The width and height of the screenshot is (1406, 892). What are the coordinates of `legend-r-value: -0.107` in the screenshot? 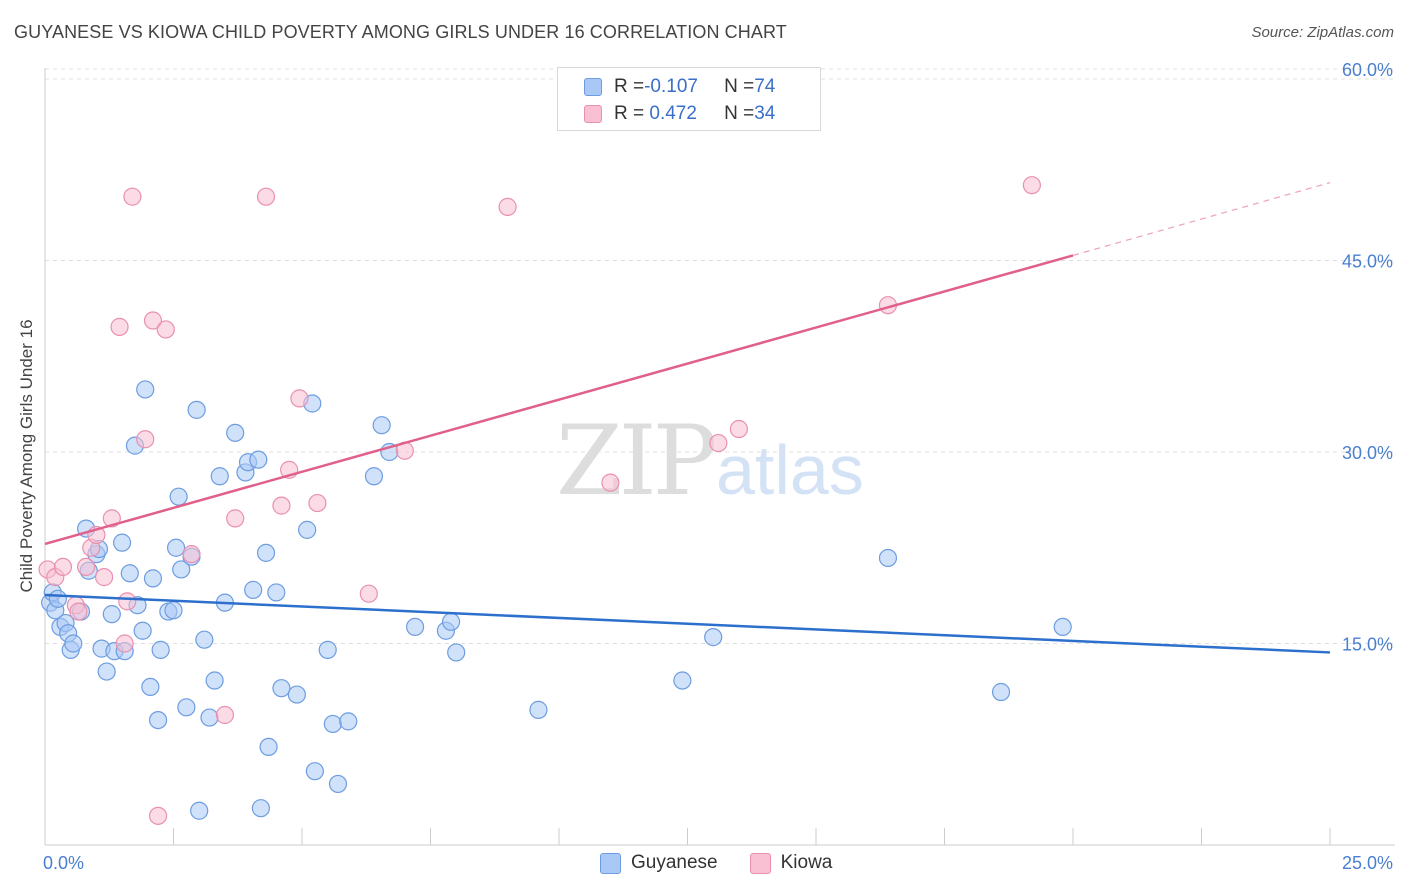 It's located at (671, 86).